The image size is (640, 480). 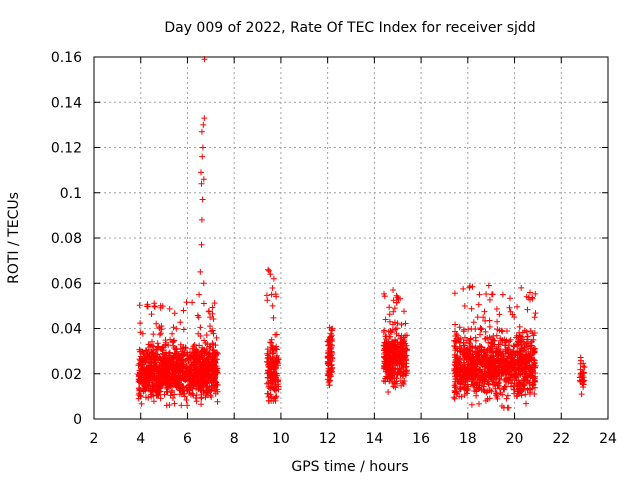 I want to click on y-tick-label: 0.04, so click(x=66, y=330).